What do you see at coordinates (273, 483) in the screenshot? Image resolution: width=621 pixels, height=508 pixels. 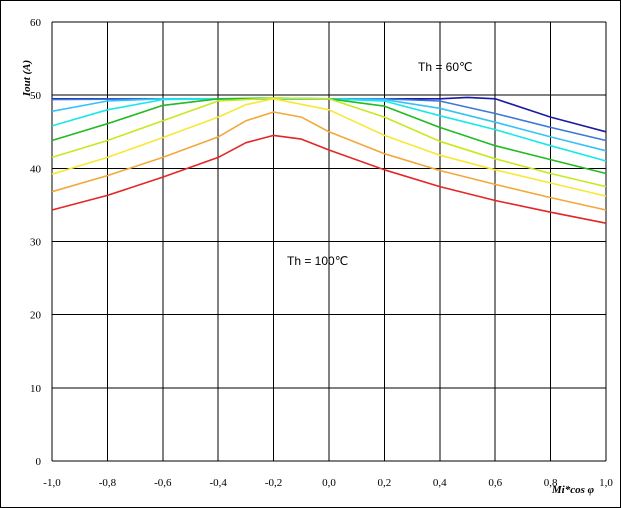 I see `x-tick-label: -0,2` at bounding box center [273, 483].